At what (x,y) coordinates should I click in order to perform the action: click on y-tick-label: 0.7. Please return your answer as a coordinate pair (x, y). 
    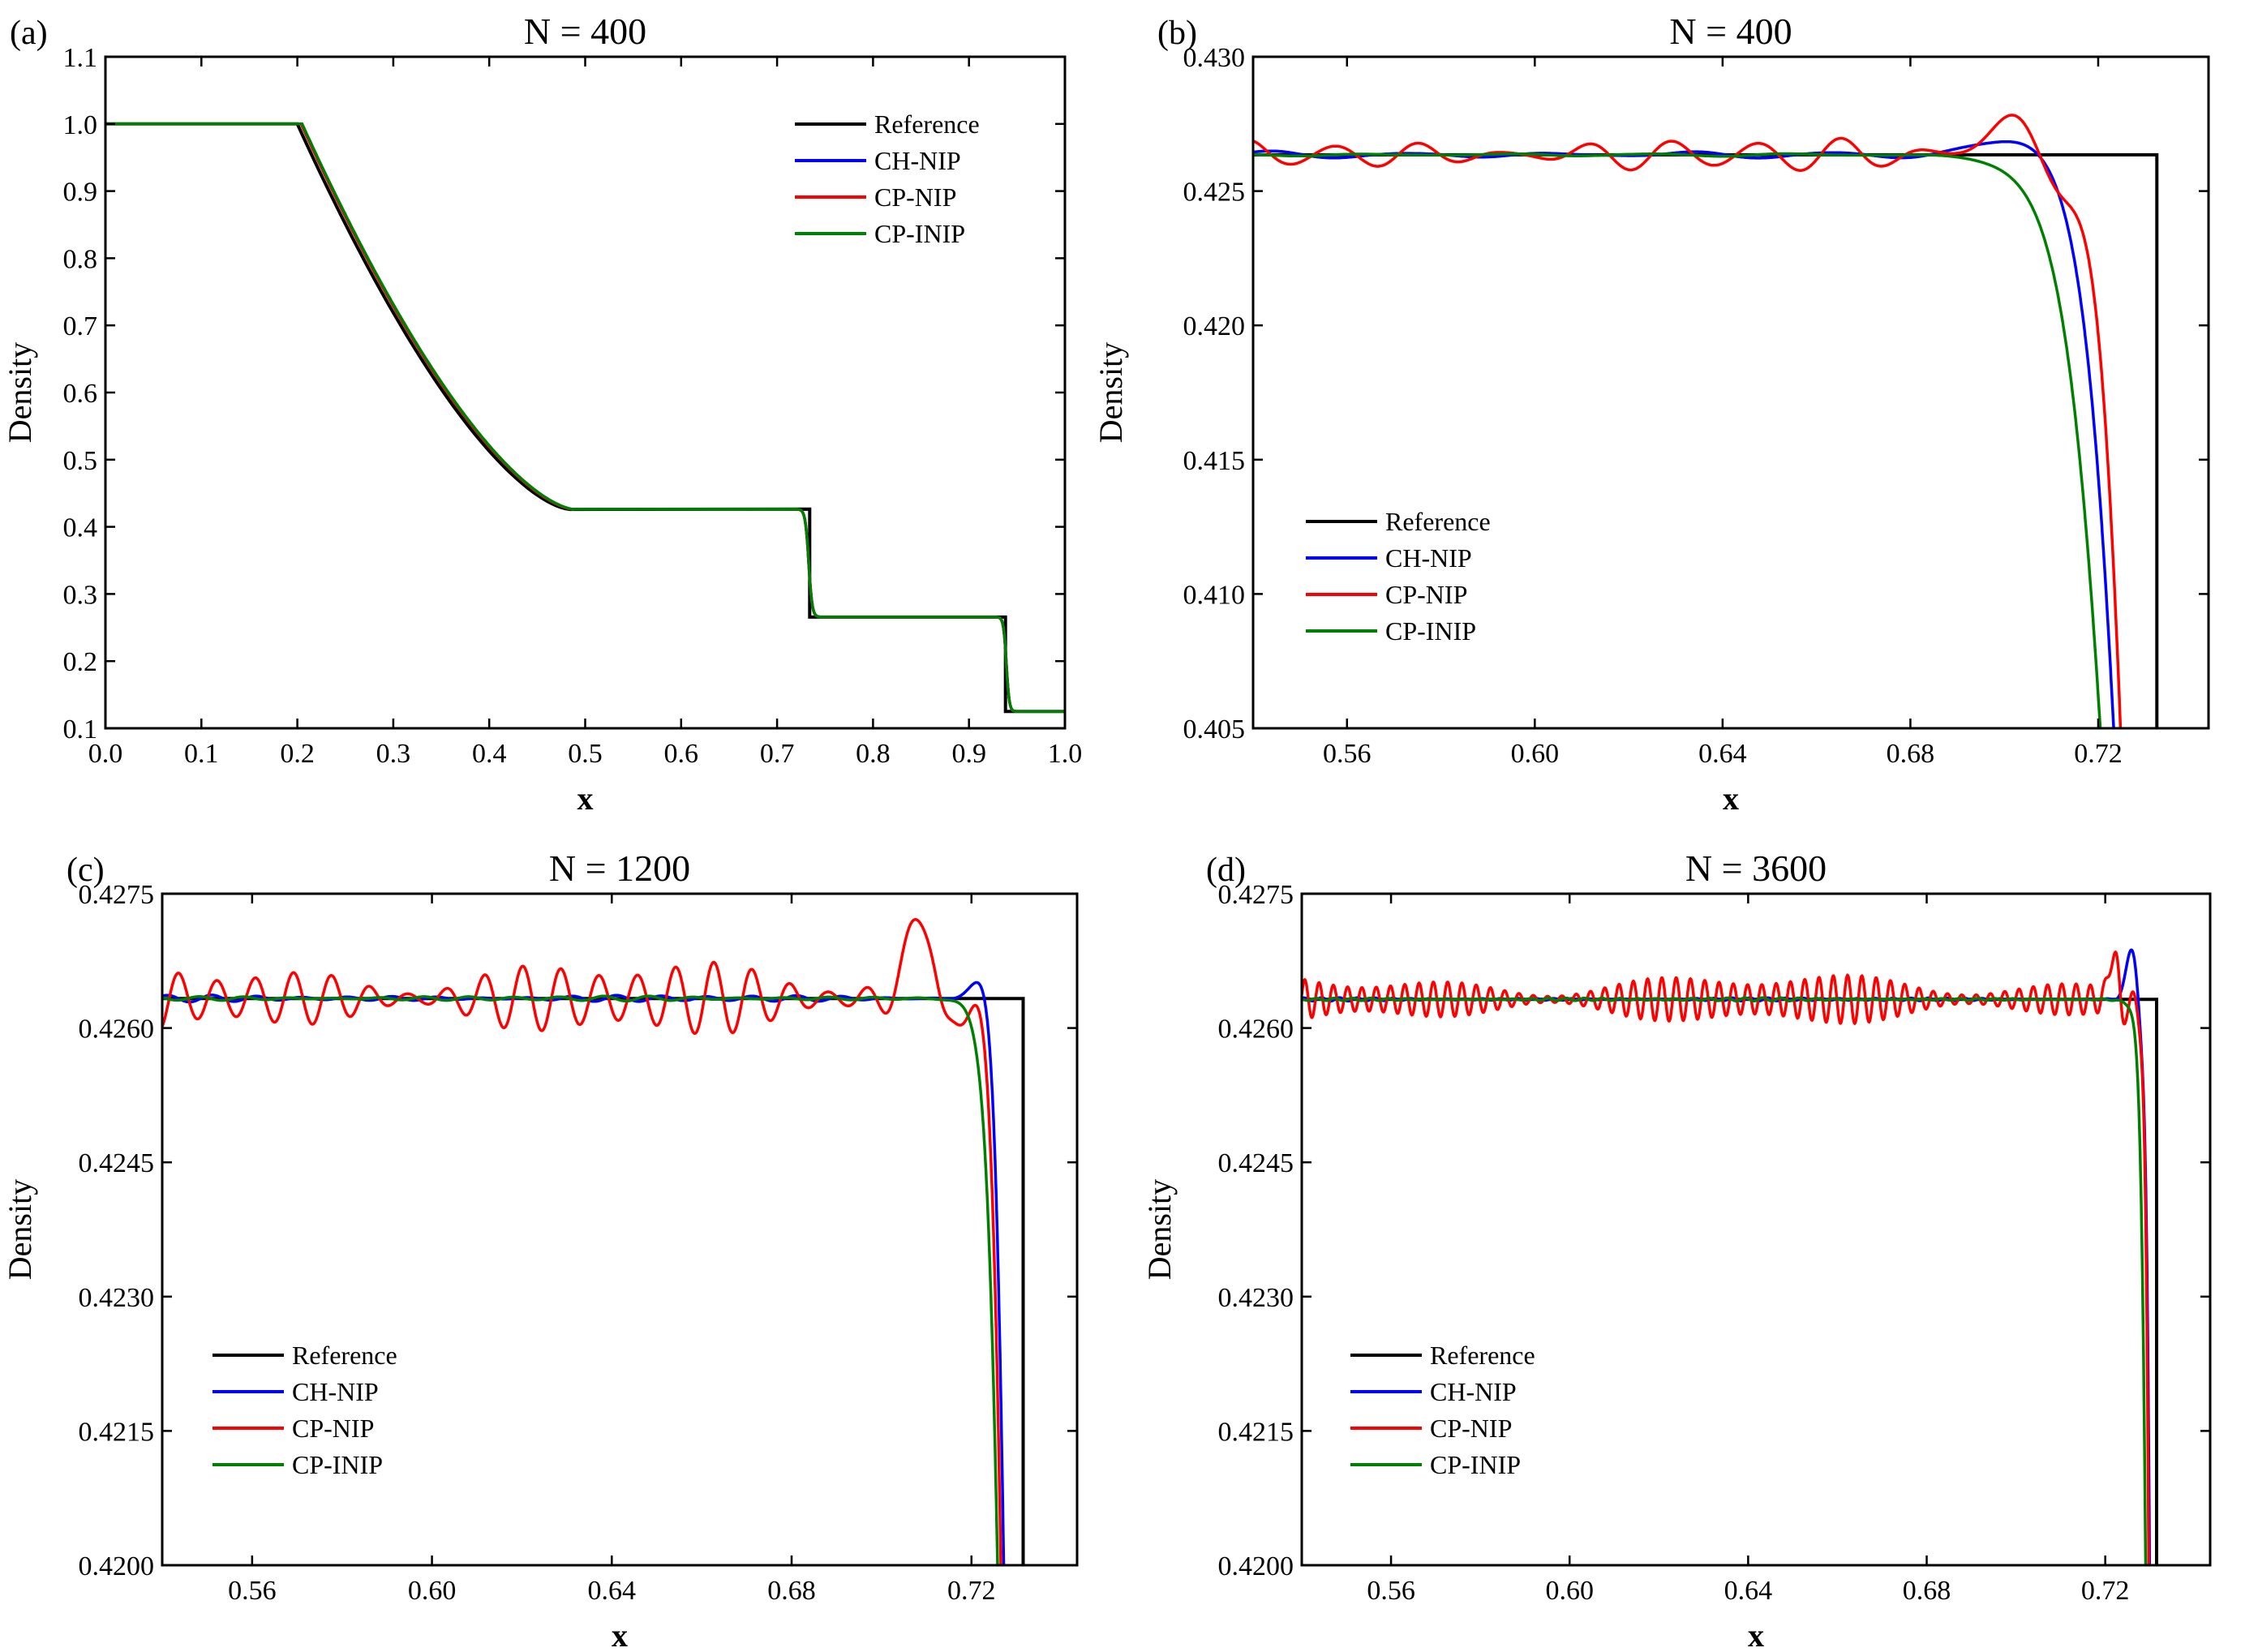
    Looking at the image, I should click on (81, 326).